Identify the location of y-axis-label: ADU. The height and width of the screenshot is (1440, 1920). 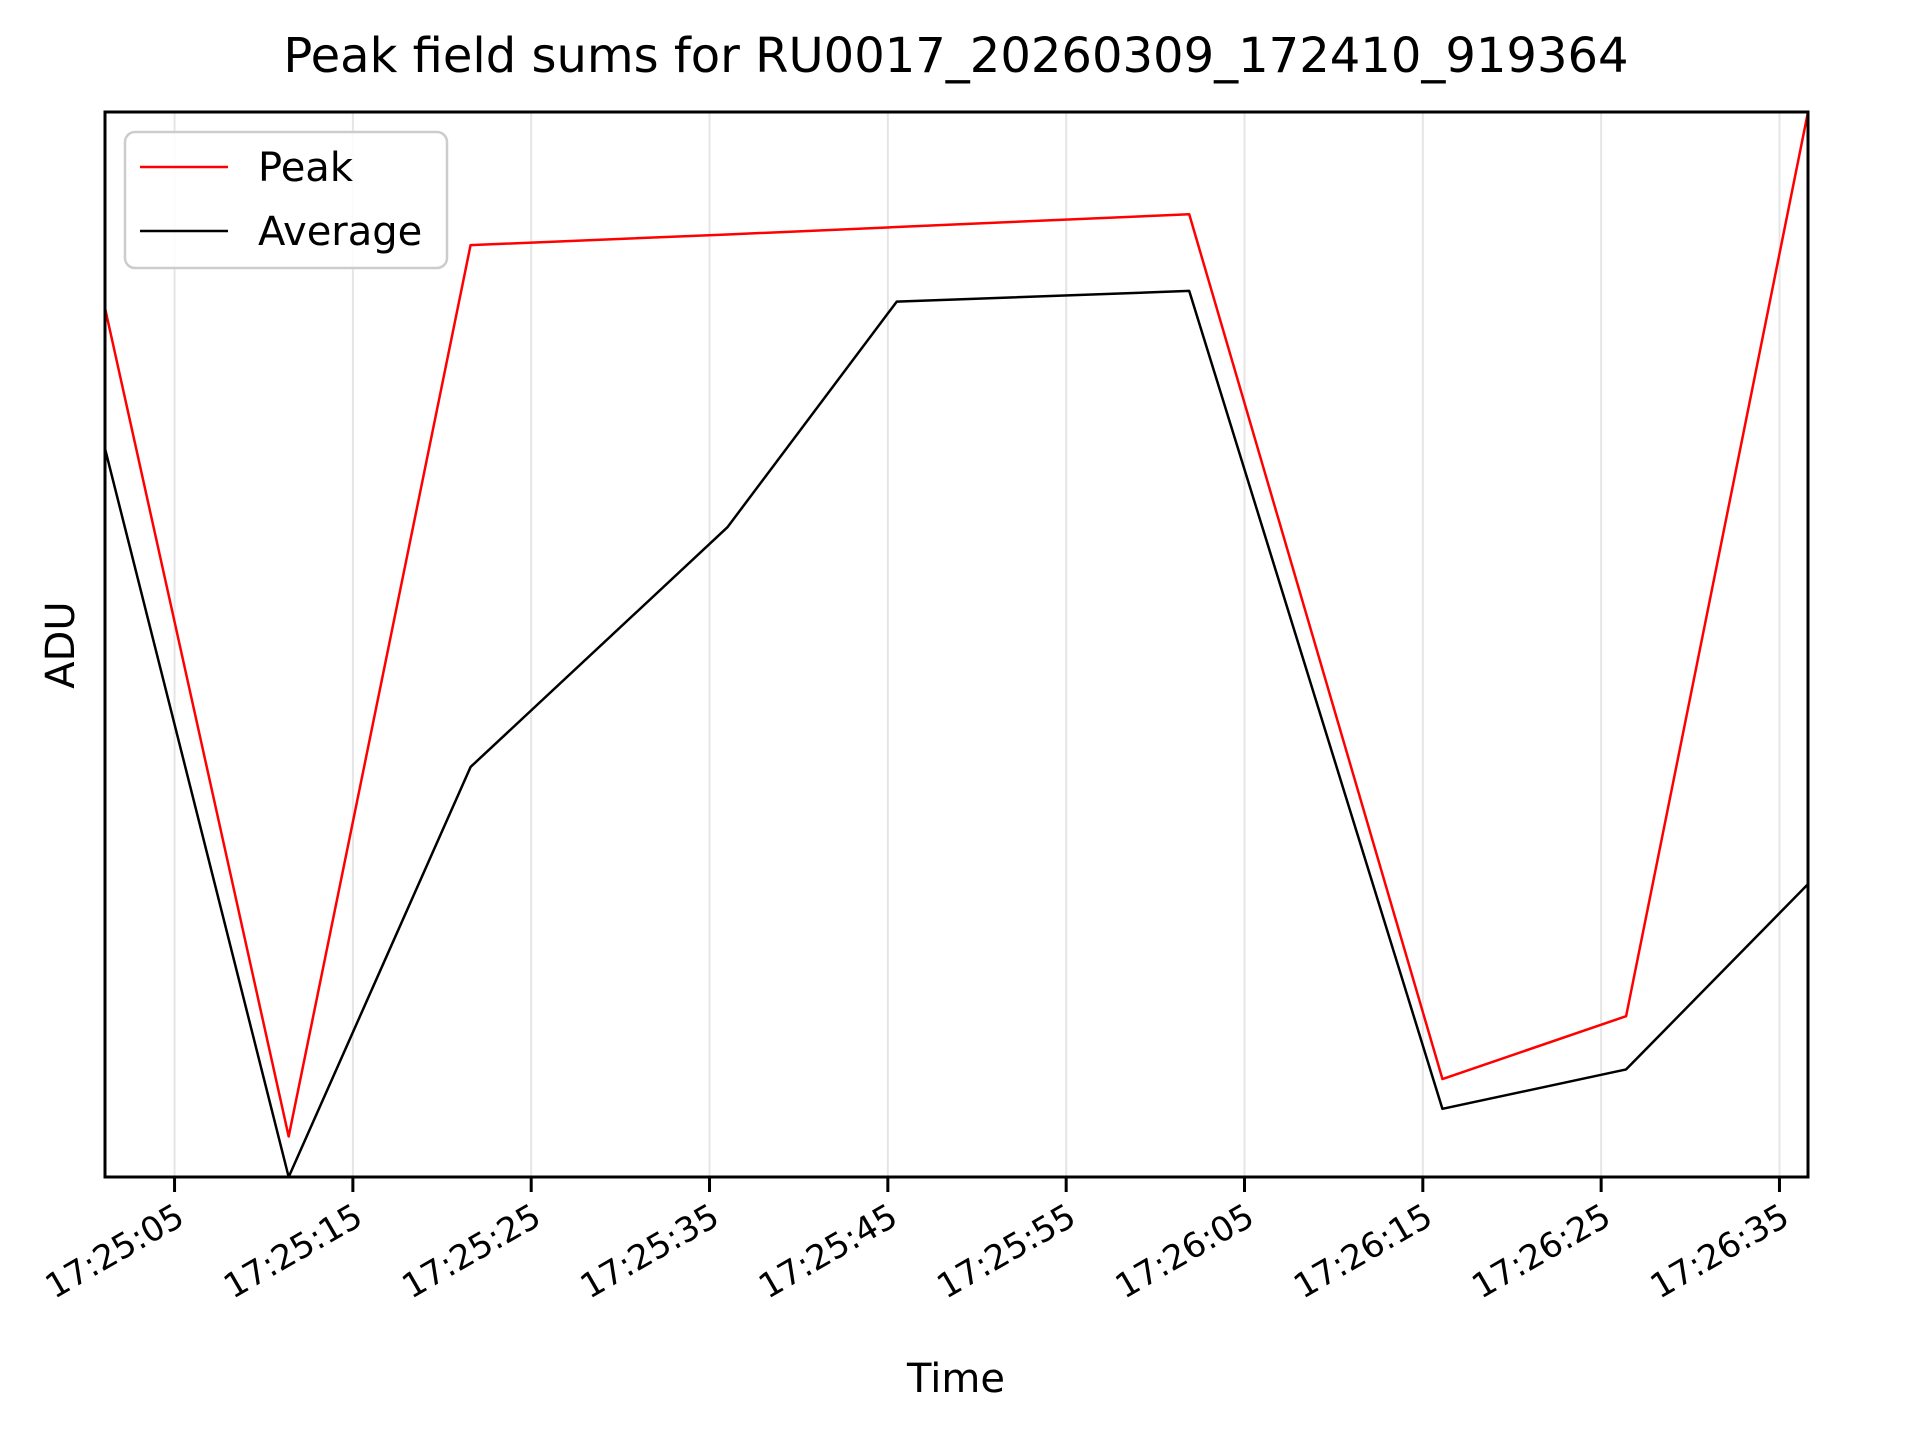
(61, 644).